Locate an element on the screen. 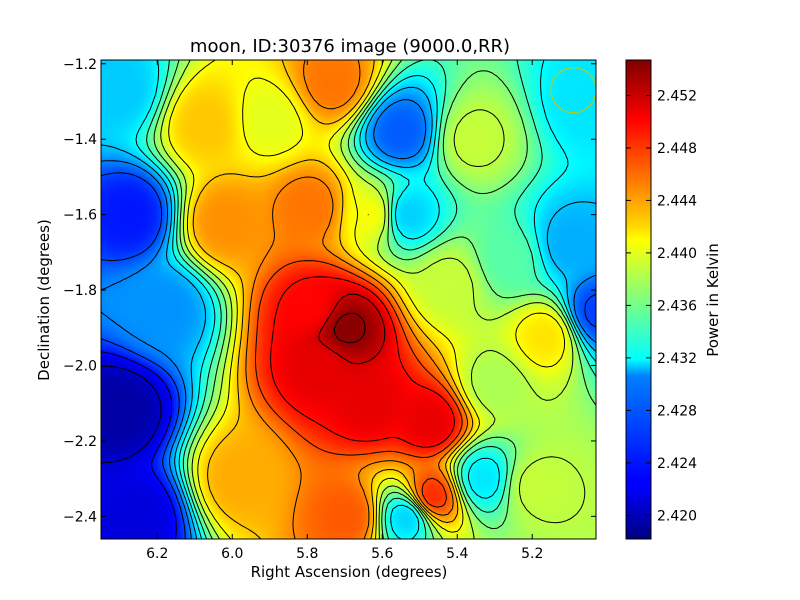 This screenshot has height=600, width=800. colorbar-tick-label: 2.440 is located at coordinates (677, 254).